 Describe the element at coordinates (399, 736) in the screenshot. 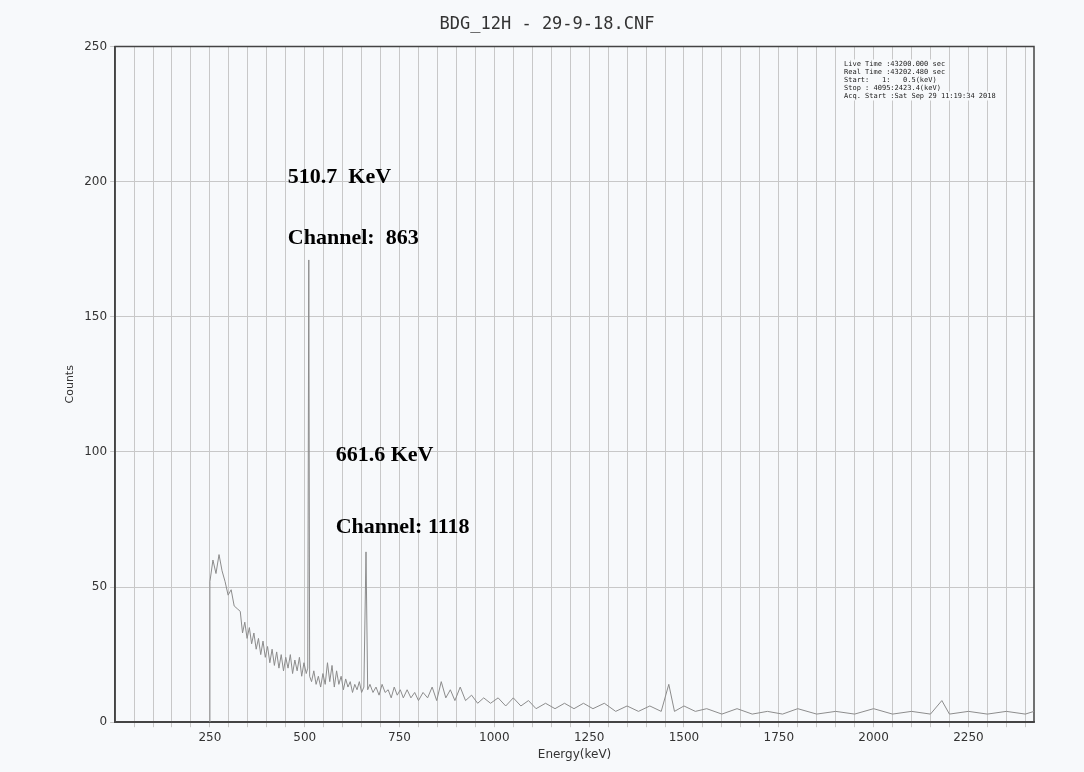

I see `x-tick-label: 750` at that location.